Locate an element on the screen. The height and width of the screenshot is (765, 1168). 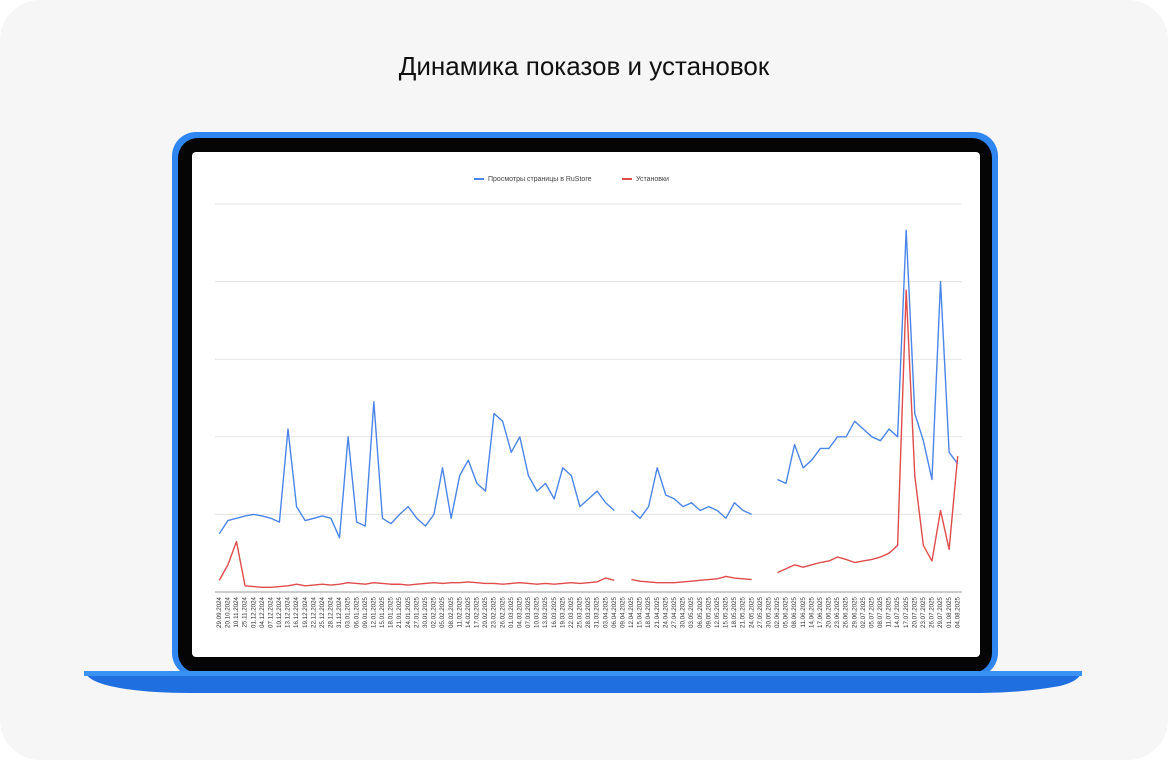
x-tick-label: 27.05.2025 is located at coordinates (760, 612).